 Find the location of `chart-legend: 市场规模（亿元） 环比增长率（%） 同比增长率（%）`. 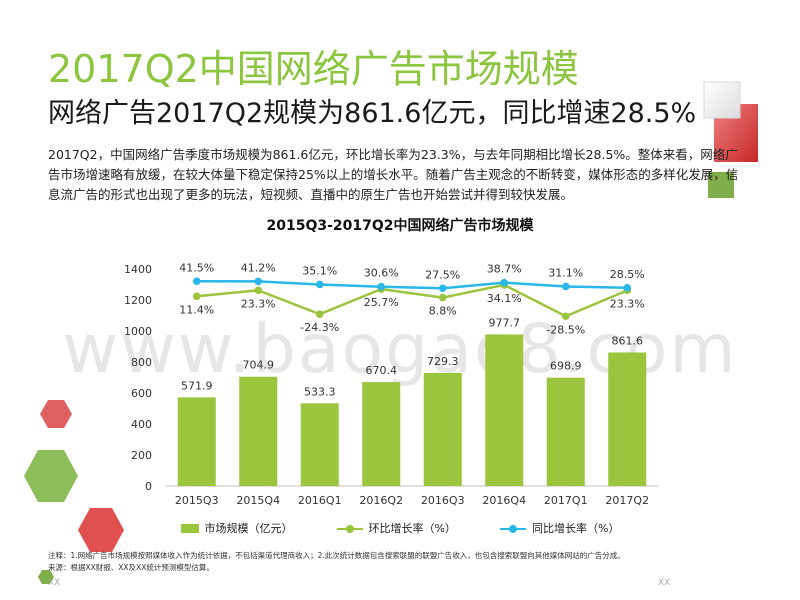

chart-legend: 市场规模（亿元） 环比增长率（%） 同比增长率（%） is located at coordinates (400, 528).